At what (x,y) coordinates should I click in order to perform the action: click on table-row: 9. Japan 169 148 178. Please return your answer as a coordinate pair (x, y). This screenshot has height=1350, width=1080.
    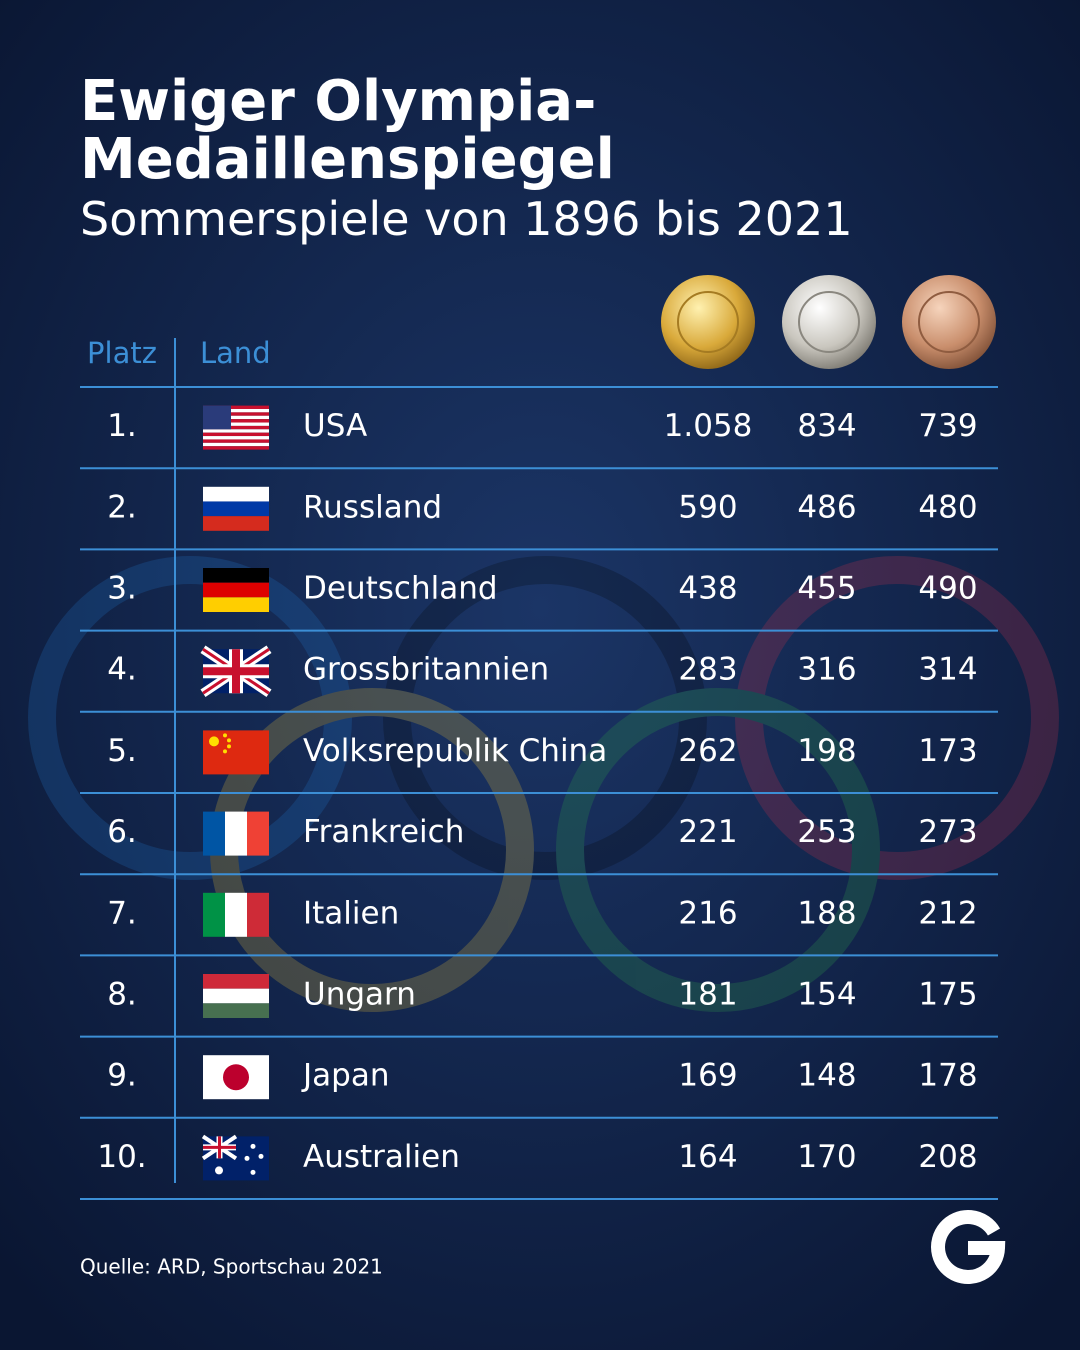
    Looking at the image, I should click on (542, 1077).